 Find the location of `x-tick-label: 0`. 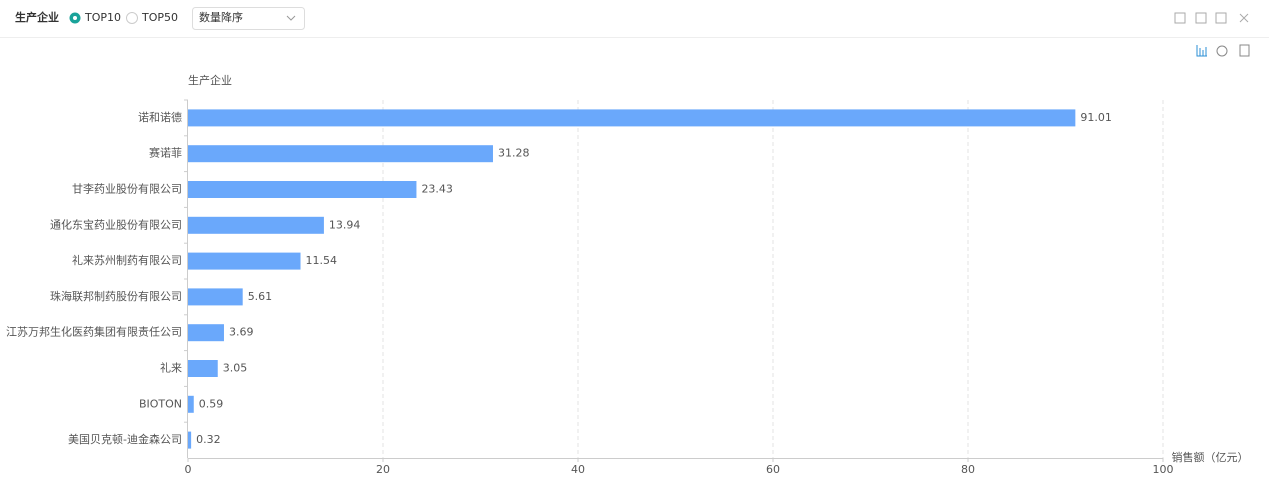

x-tick-label: 0 is located at coordinates (188, 469).